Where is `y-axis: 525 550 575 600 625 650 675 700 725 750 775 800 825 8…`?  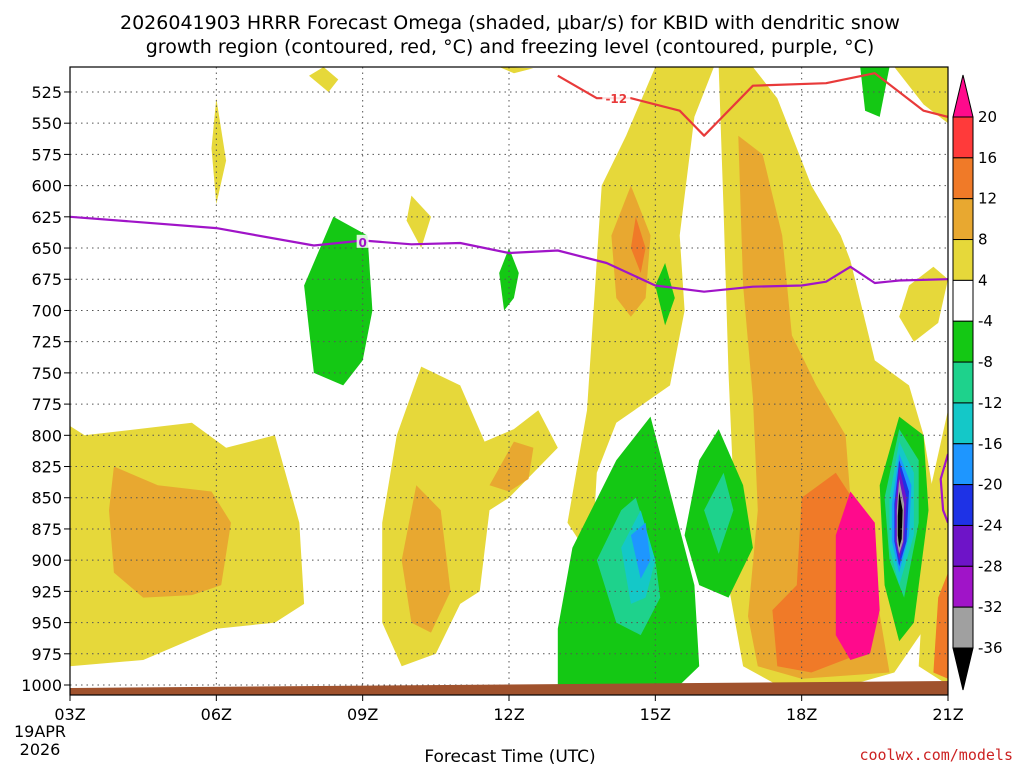 y-axis: 525 550 575 600 625 650 675 700 725 750 775 800 825 8… is located at coordinates (45, 389).